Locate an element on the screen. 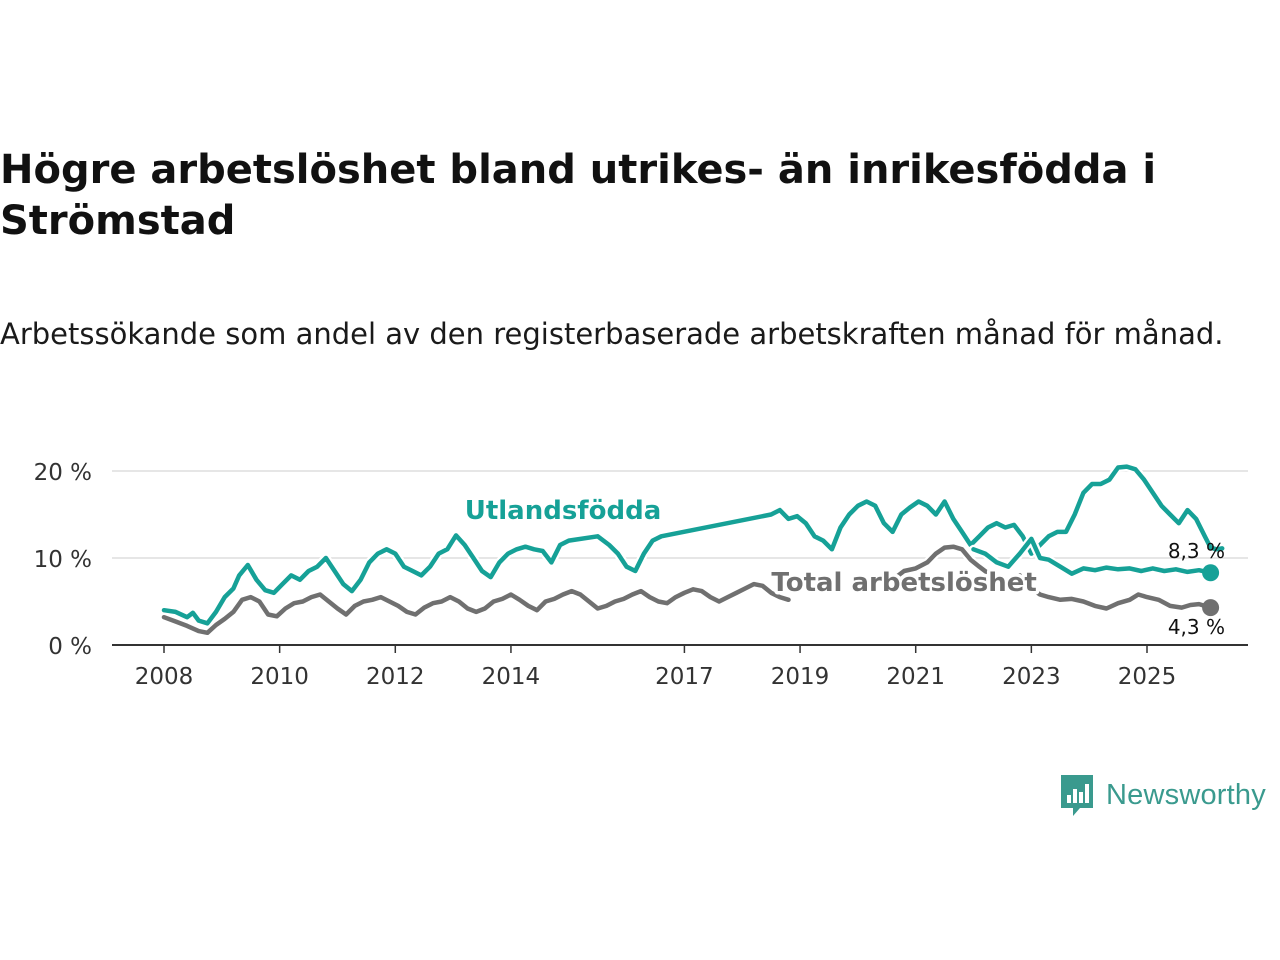 The width and height of the screenshot is (1280, 960). y-tick-label: 20 % is located at coordinates (63, 473).